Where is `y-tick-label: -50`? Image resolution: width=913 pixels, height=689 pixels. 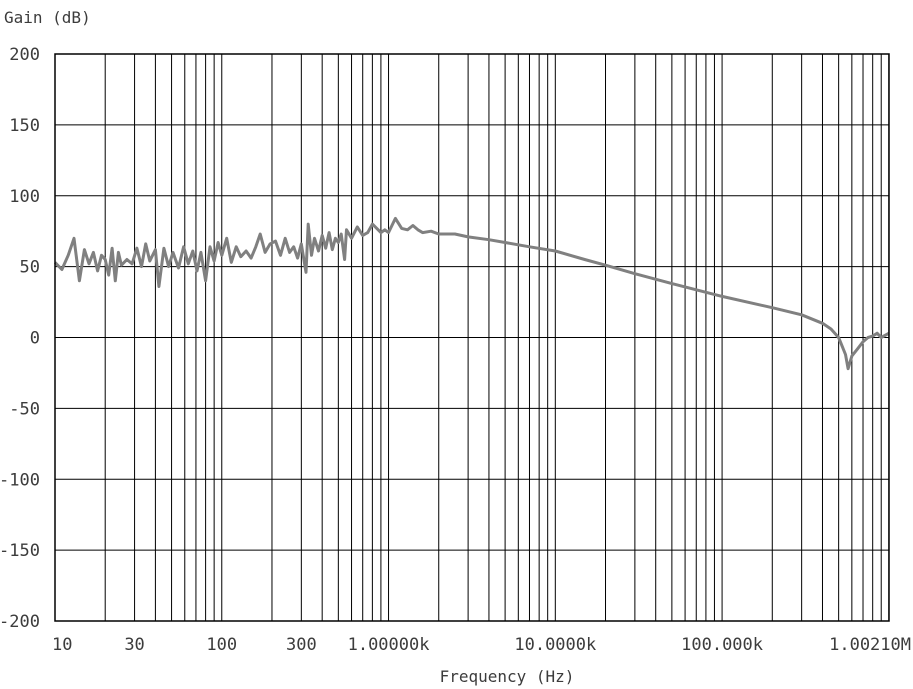 y-tick-label: -50 is located at coordinates (24, 409).